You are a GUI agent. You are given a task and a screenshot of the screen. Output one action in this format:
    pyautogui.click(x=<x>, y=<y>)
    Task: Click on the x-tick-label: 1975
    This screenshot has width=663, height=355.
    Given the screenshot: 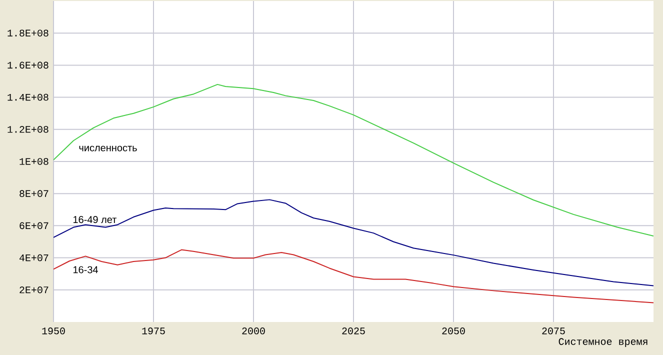 What is the action you would take?
    pyautogui.click(x=153, y=331)
    